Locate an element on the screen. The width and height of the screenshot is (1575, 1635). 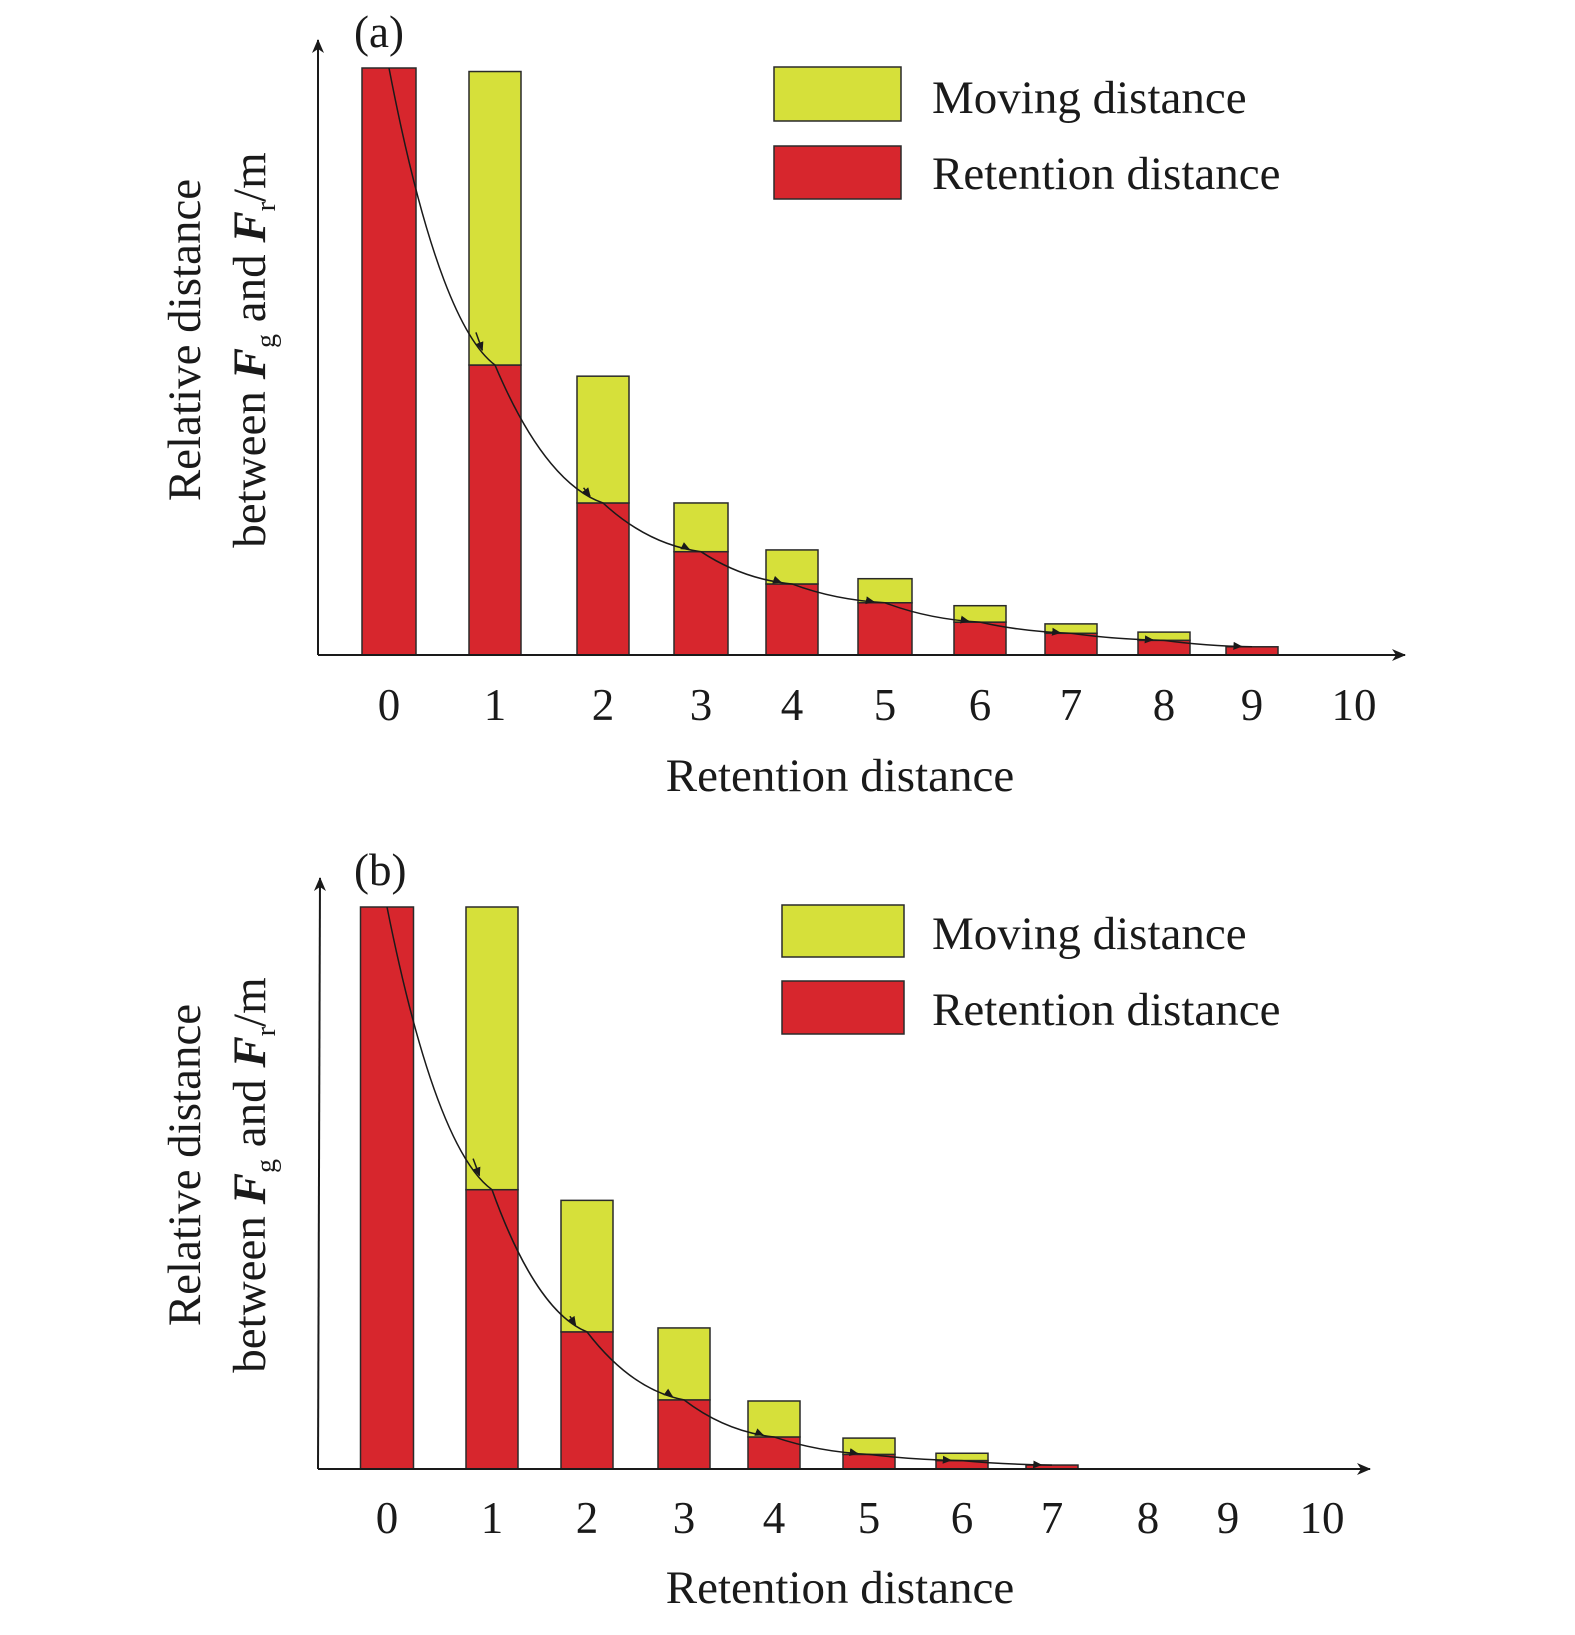
panel-label: (b) is located at coordinates (380, 870).